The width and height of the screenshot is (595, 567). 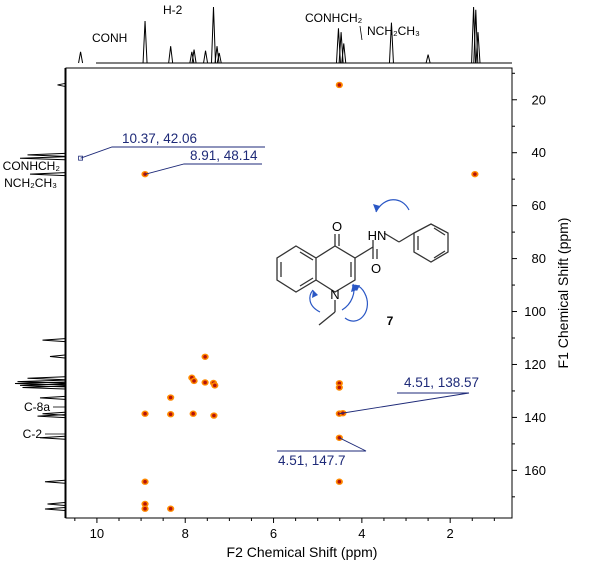 I want to click on amide-oxygen-label: O, so click(x=376, y=268).